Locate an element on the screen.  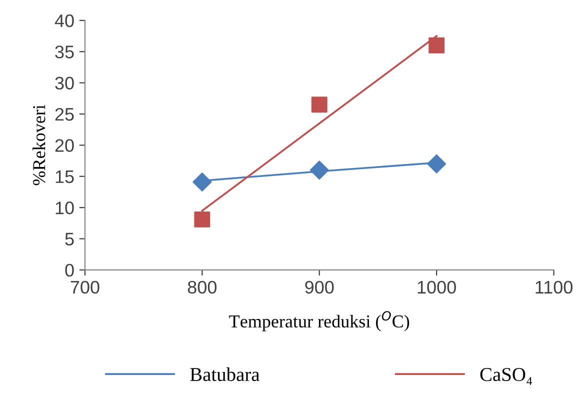
x-axis-title: Temperatur reduksi ($^{O}$C) is located at coordinates (319, 321).